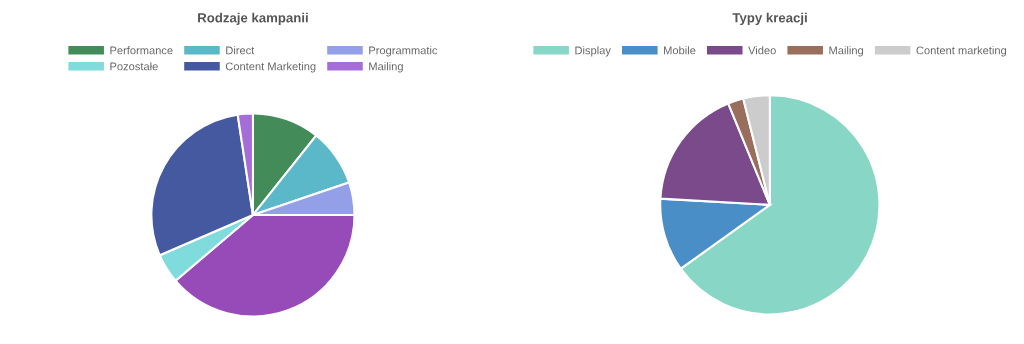 The height and width of the screenshot is (344, 1024). Describe the element at coordinates (134, 66) in the screenshot. I see `legend-label: Pozostałe` at that location.